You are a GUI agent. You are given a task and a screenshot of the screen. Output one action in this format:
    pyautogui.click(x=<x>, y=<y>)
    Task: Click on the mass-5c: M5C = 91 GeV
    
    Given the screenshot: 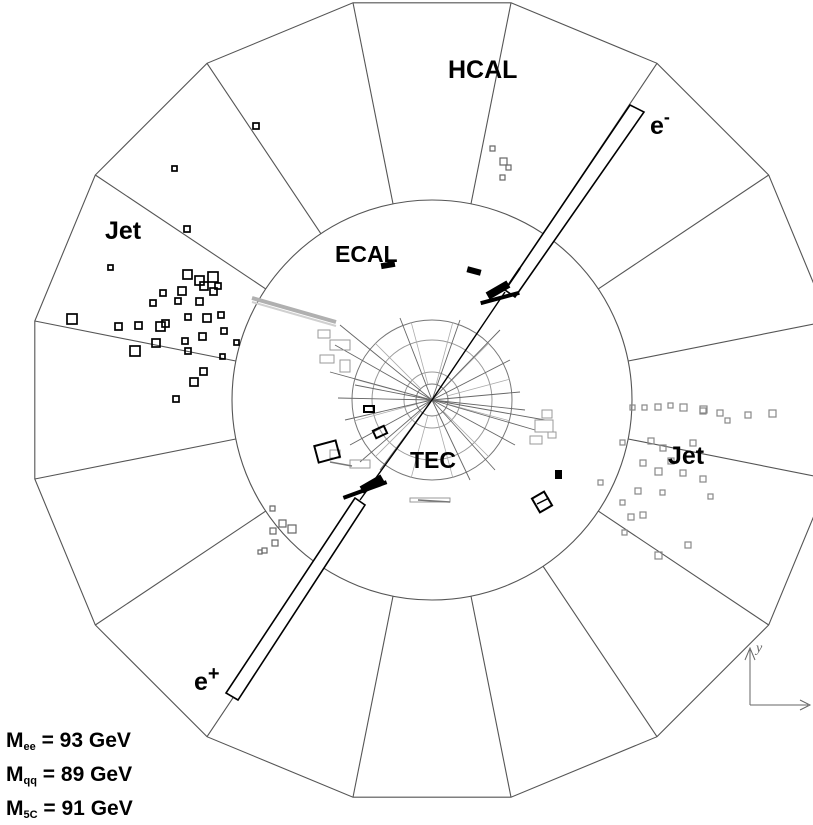 What is the action you would take?
    pyautogui.click(x=69, y=809)
    